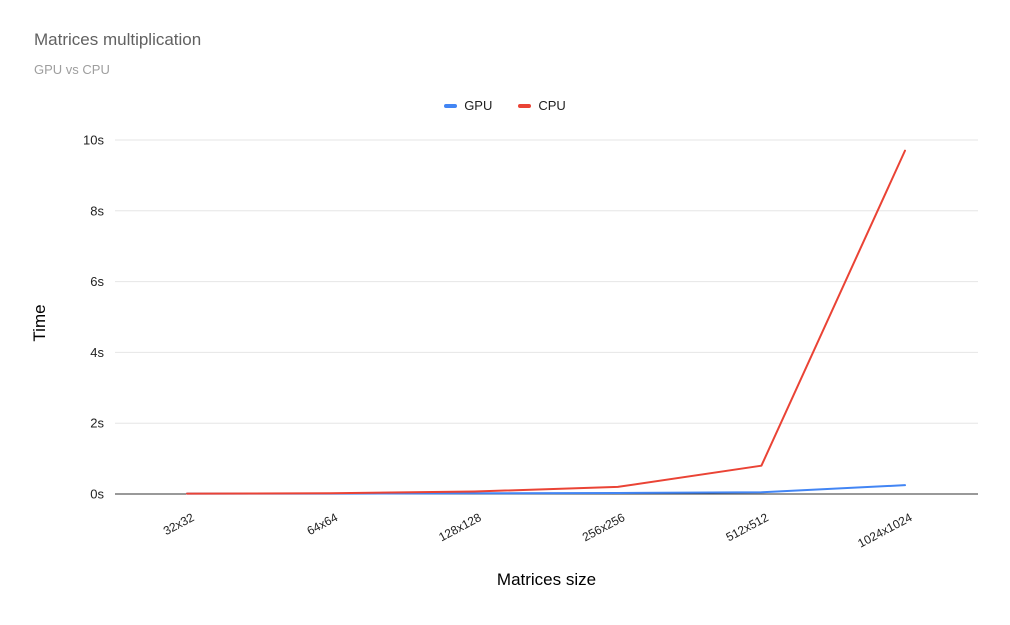 The width and height of the screenshot is (1010, 625). I want to click on y-tick-label: 6s, so click(97, 281).